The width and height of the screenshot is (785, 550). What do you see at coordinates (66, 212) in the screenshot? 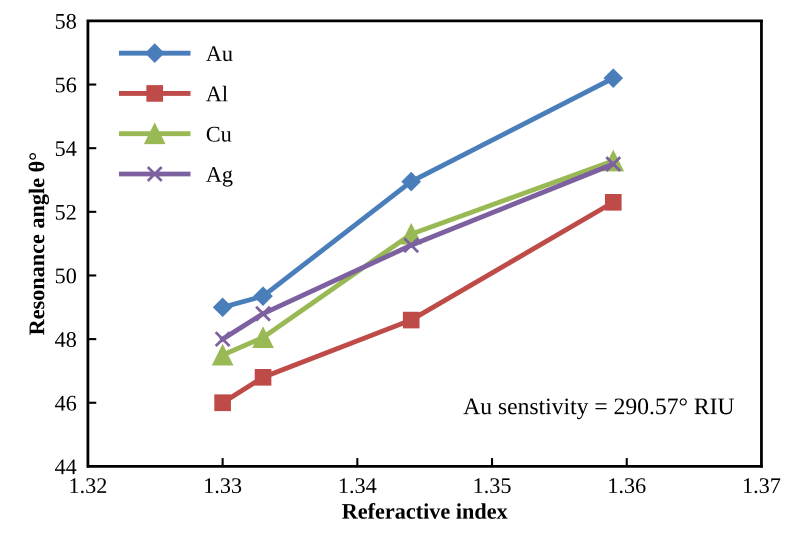
I see `y-tick-label: 52` at bounding box center [66, 212].